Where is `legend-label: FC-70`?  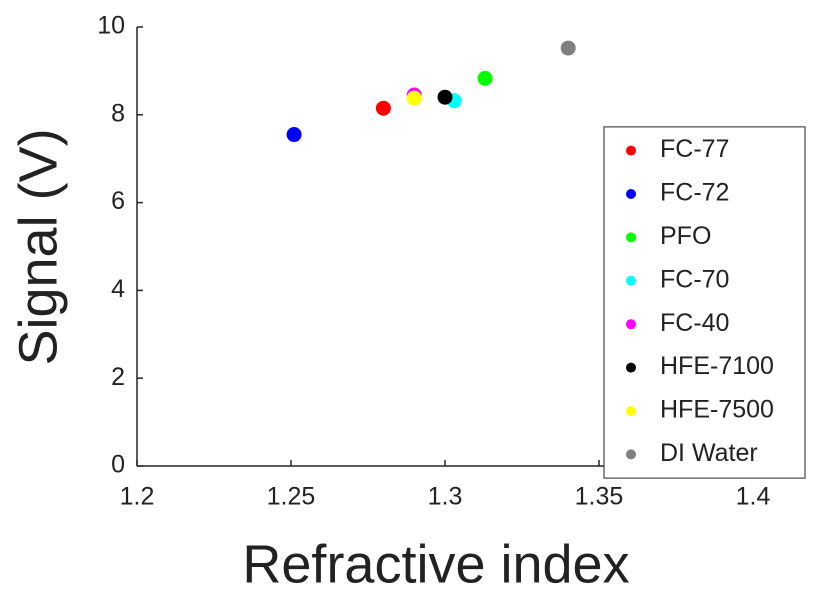
legend-label: FC-70 is located at coordinates (694, 279).